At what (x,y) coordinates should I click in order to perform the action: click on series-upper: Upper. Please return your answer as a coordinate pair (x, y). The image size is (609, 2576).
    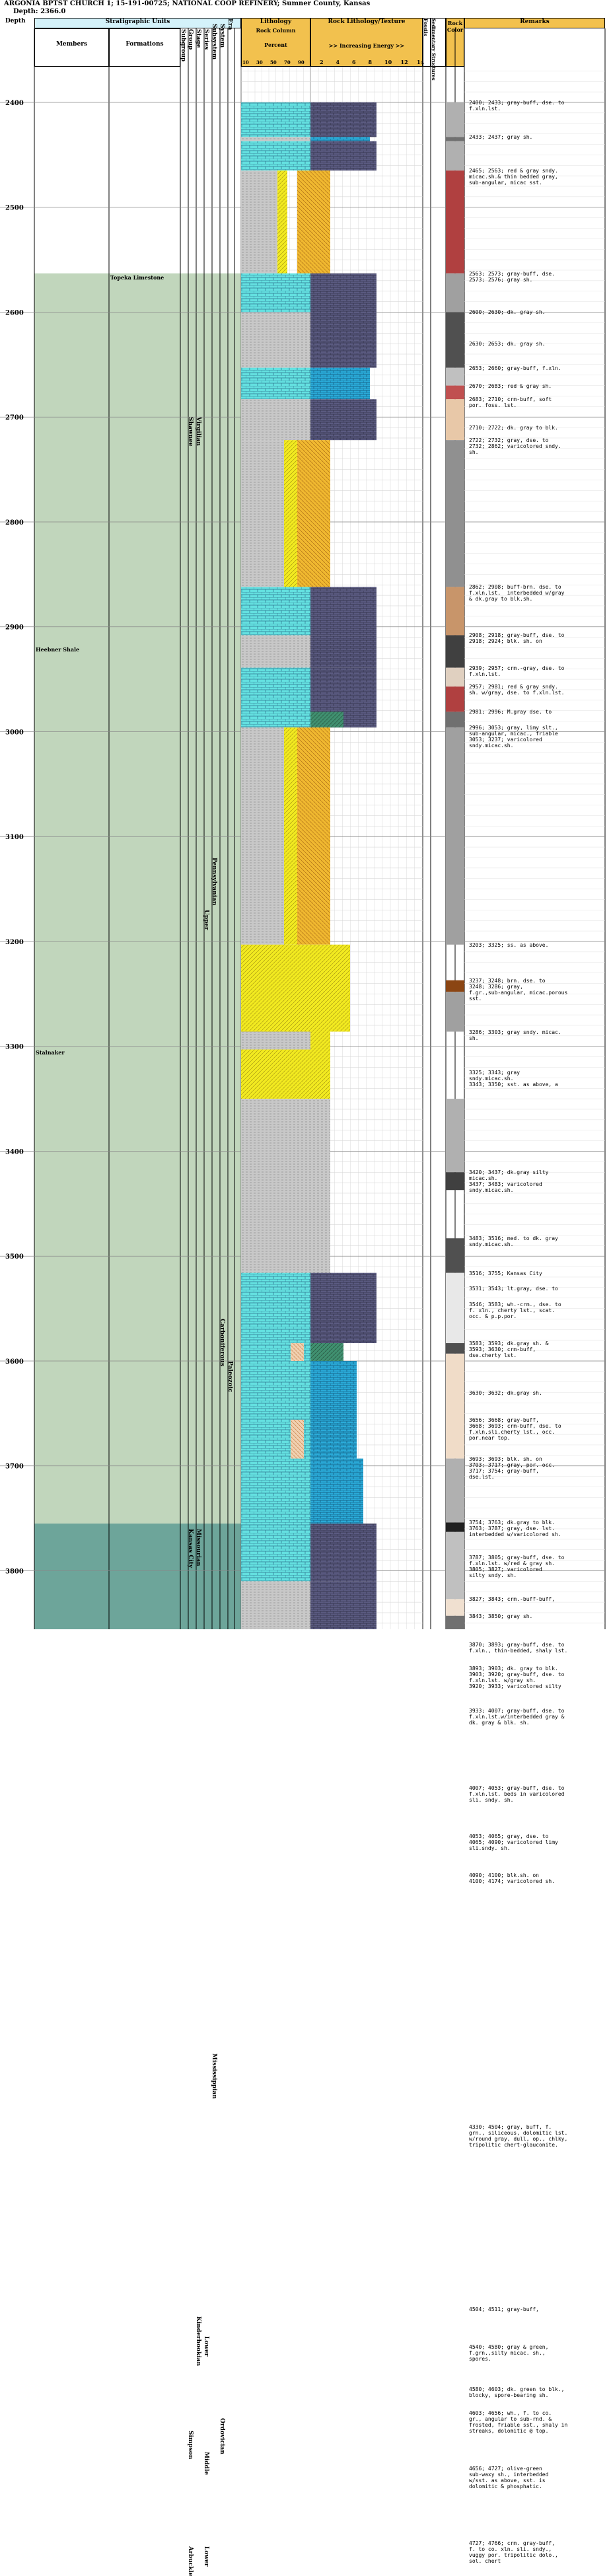
    Looking at the image, I should click on (206, 920).